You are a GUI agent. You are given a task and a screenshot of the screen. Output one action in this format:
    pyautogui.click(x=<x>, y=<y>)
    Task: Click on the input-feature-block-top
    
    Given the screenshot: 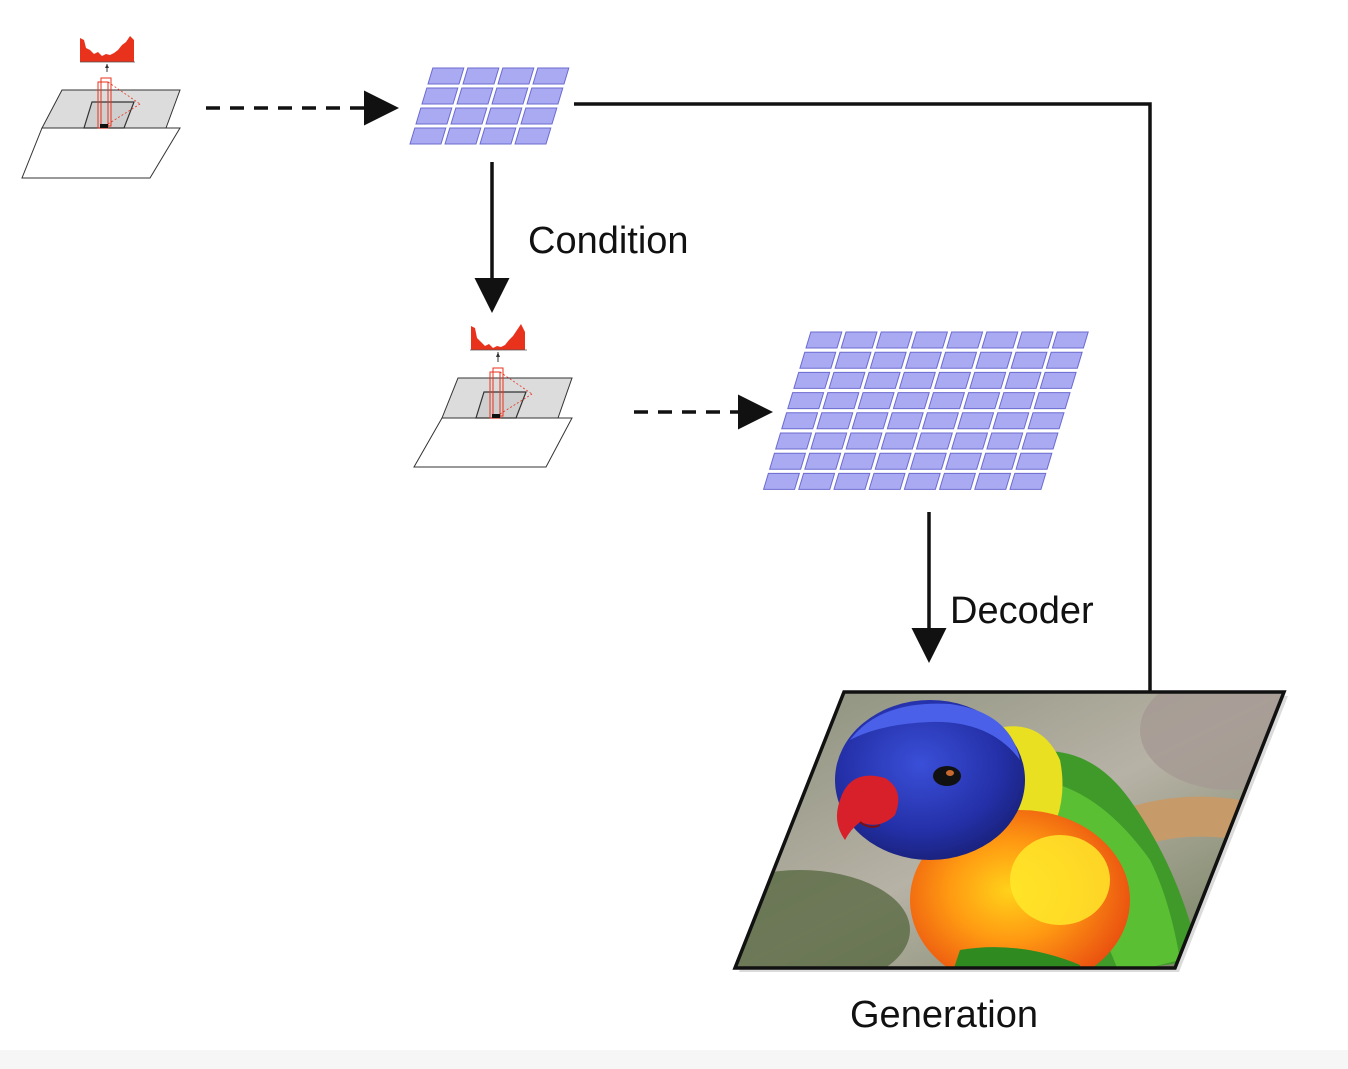 What is the action you would take?
    pyautogui.click(x=101, y=107)
    